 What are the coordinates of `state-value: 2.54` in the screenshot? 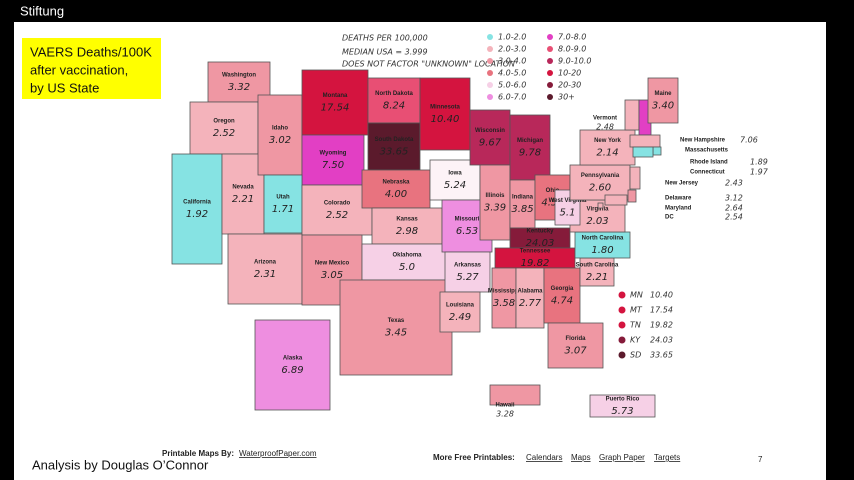 It's located at (734, 217).